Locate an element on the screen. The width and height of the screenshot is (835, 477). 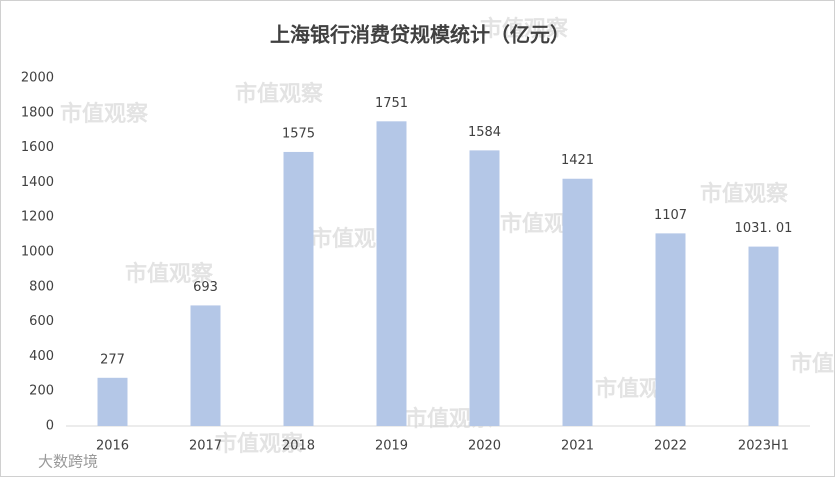
source-logo: 大数跨境 is located at coordinates (68, 462).